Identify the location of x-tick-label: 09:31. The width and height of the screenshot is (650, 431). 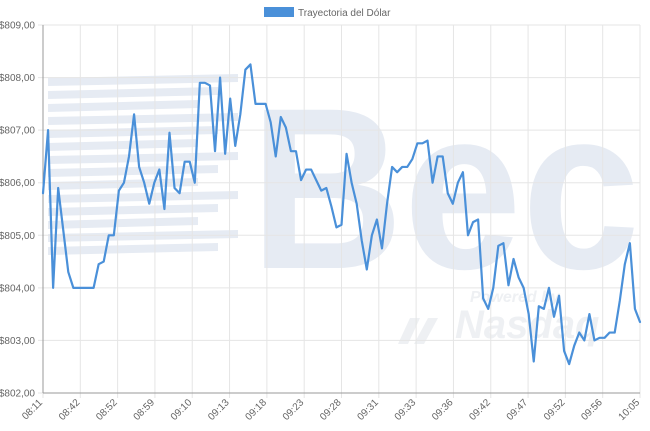
(368, 410).